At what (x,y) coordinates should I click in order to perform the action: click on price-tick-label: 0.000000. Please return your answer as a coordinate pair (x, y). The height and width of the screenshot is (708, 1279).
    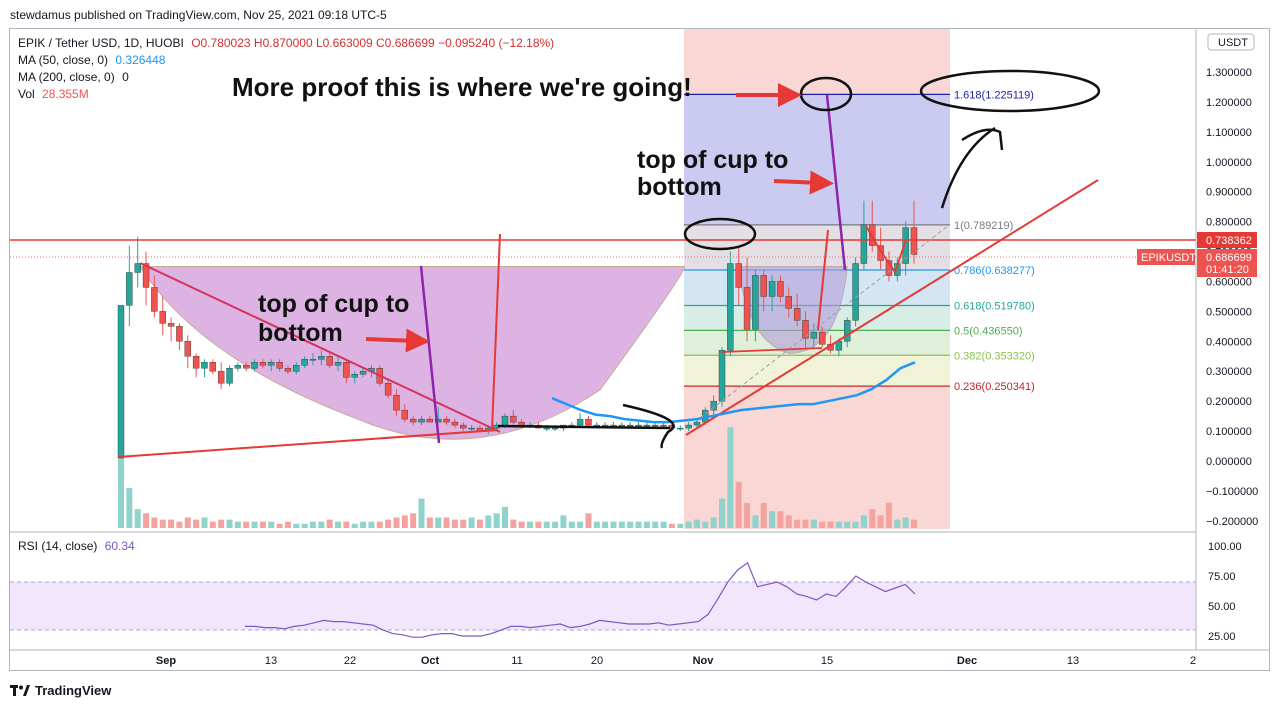
    Looking at the image, I should click on (1229, 462).